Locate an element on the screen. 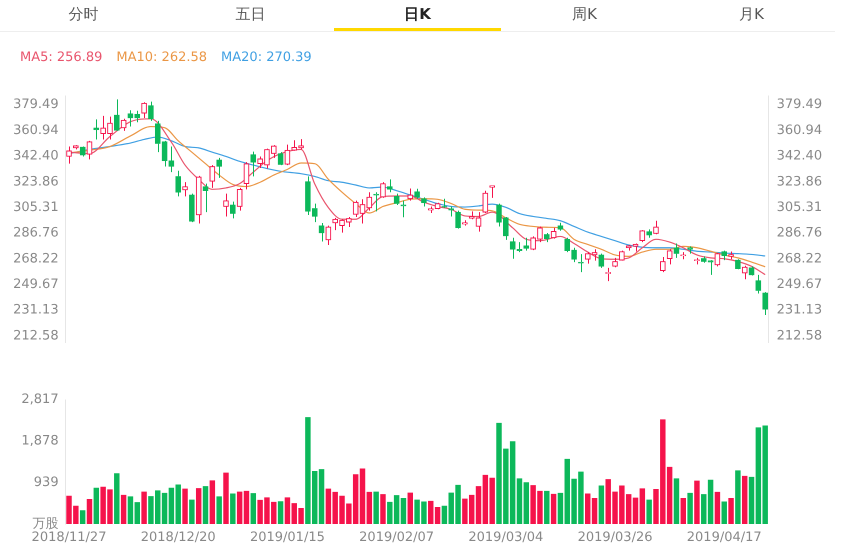 Image resolution: width=852 pixels, height=557 pixels. y2-tick-label: 342.40 is located at coordinates (799, 156).